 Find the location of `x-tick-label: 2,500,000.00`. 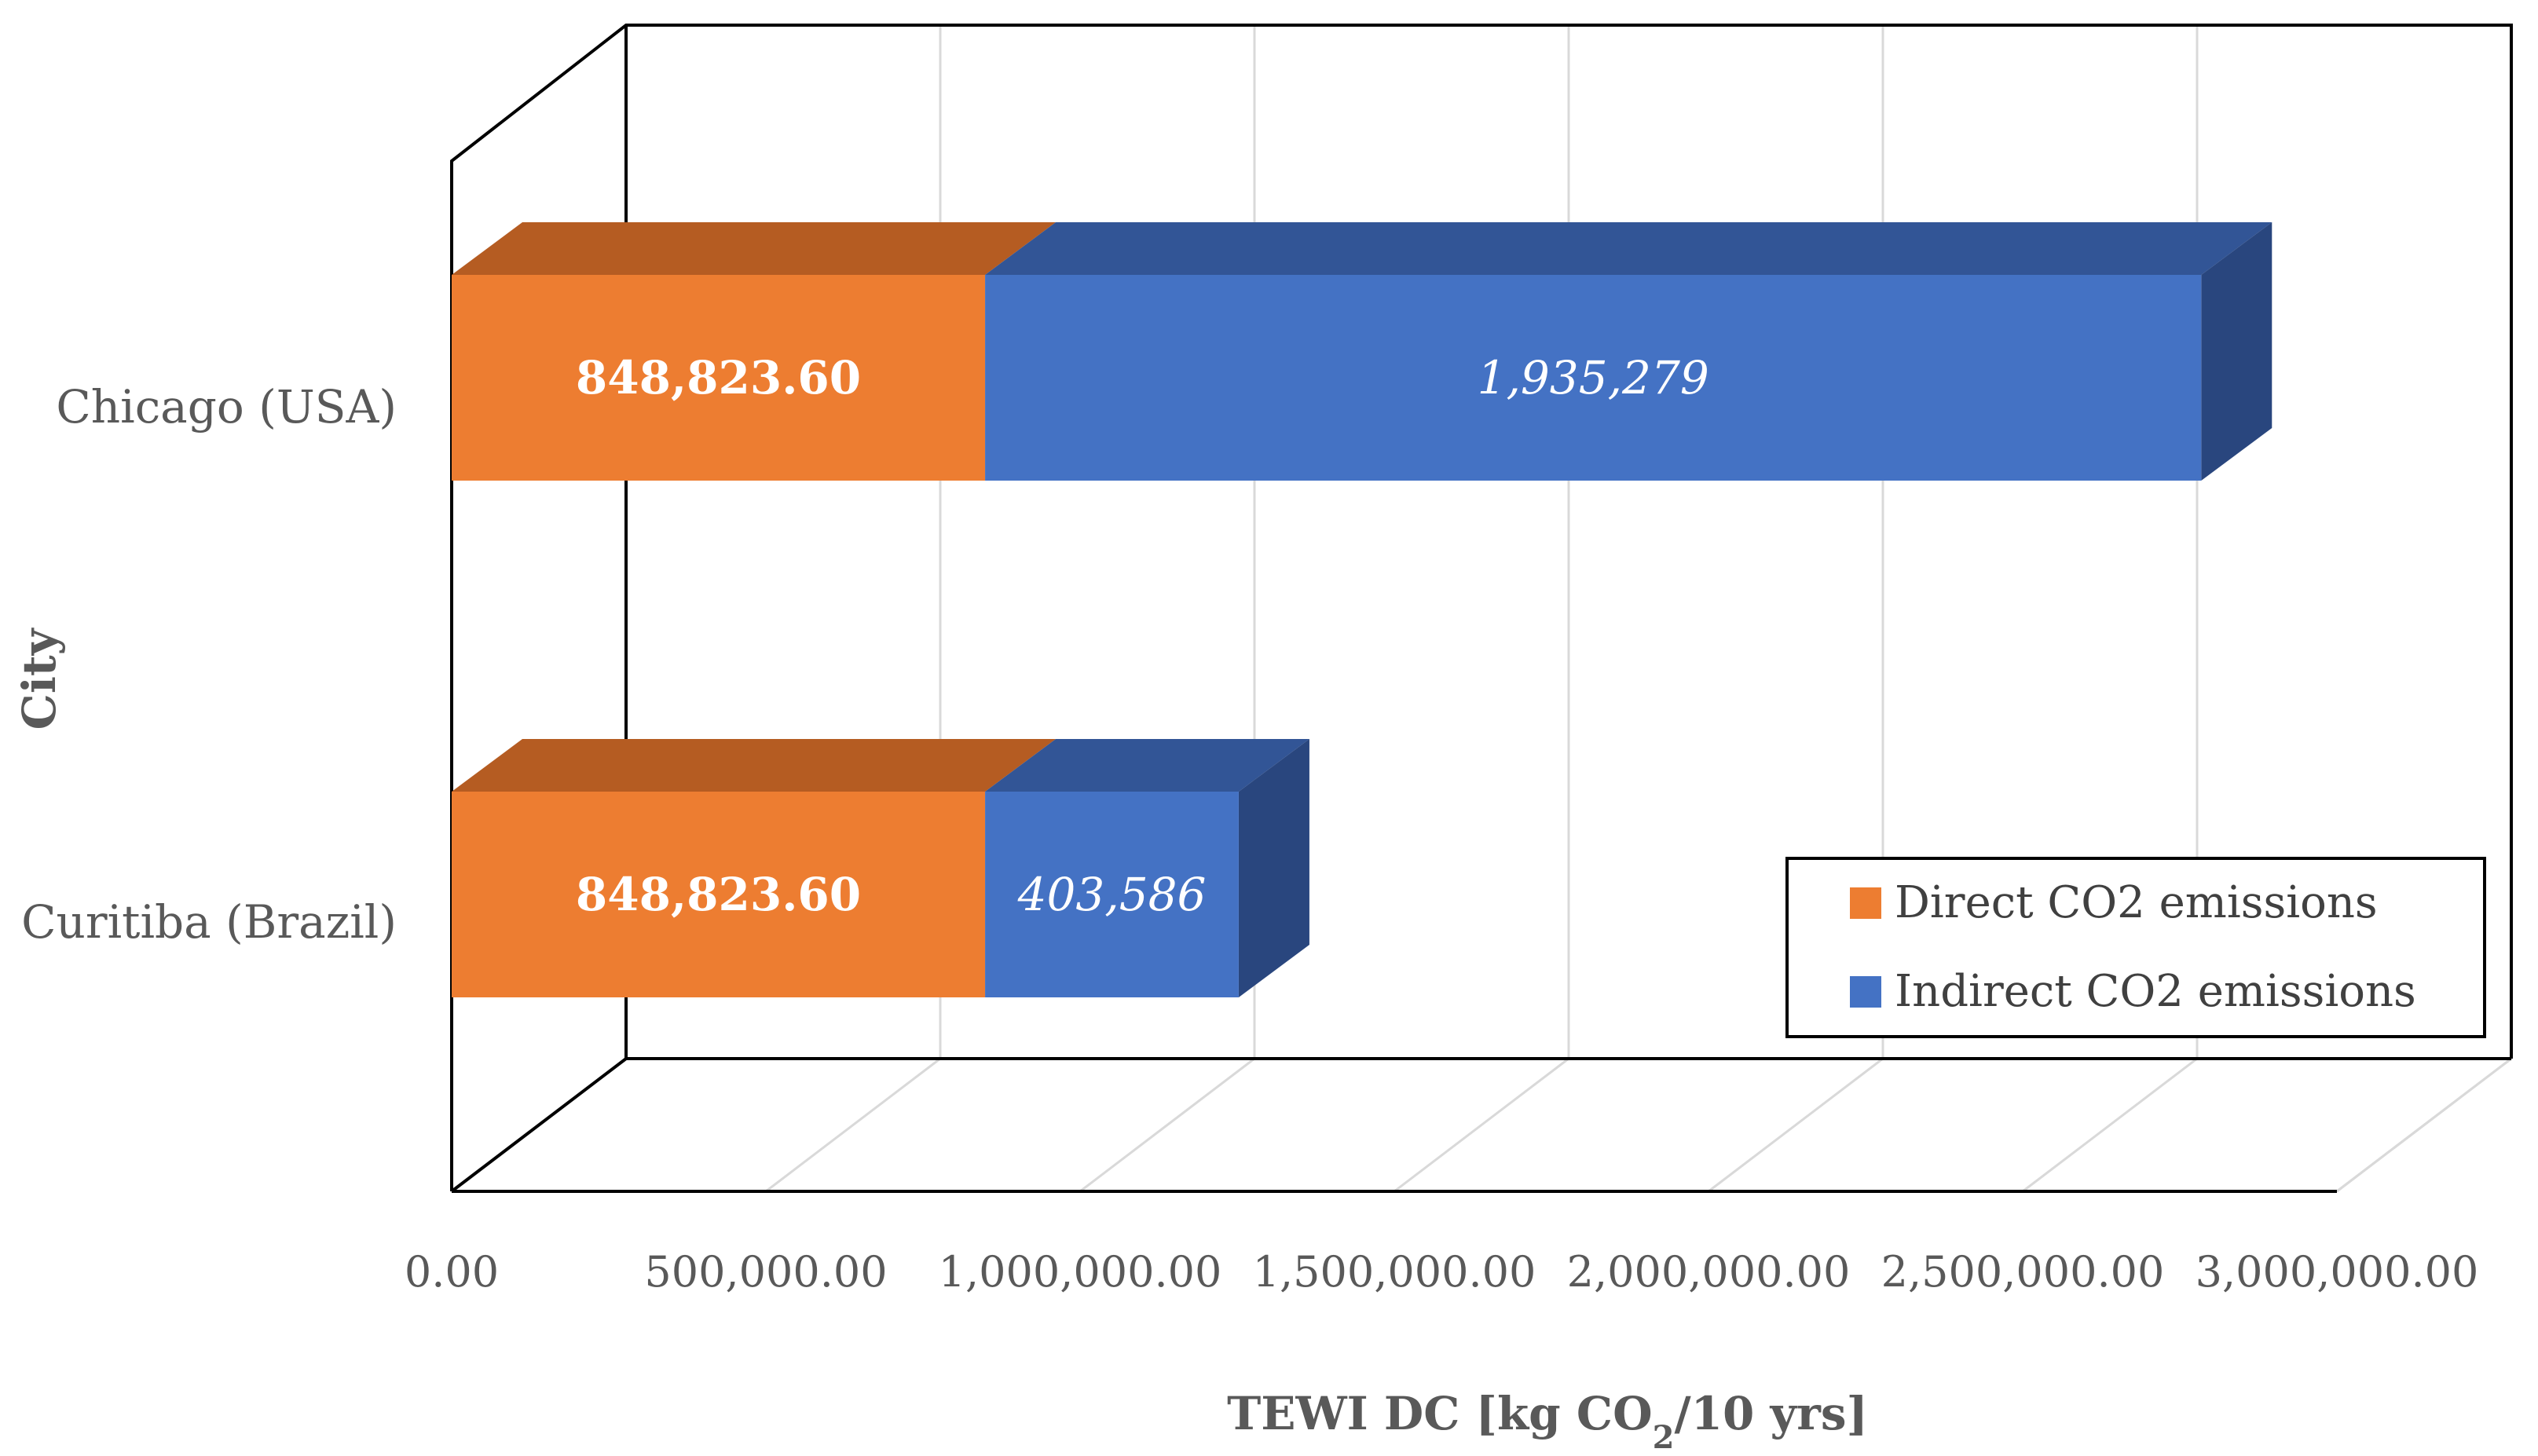

x-tick-label: 2,500,000.00 is located at coordinates (2023, 1272).